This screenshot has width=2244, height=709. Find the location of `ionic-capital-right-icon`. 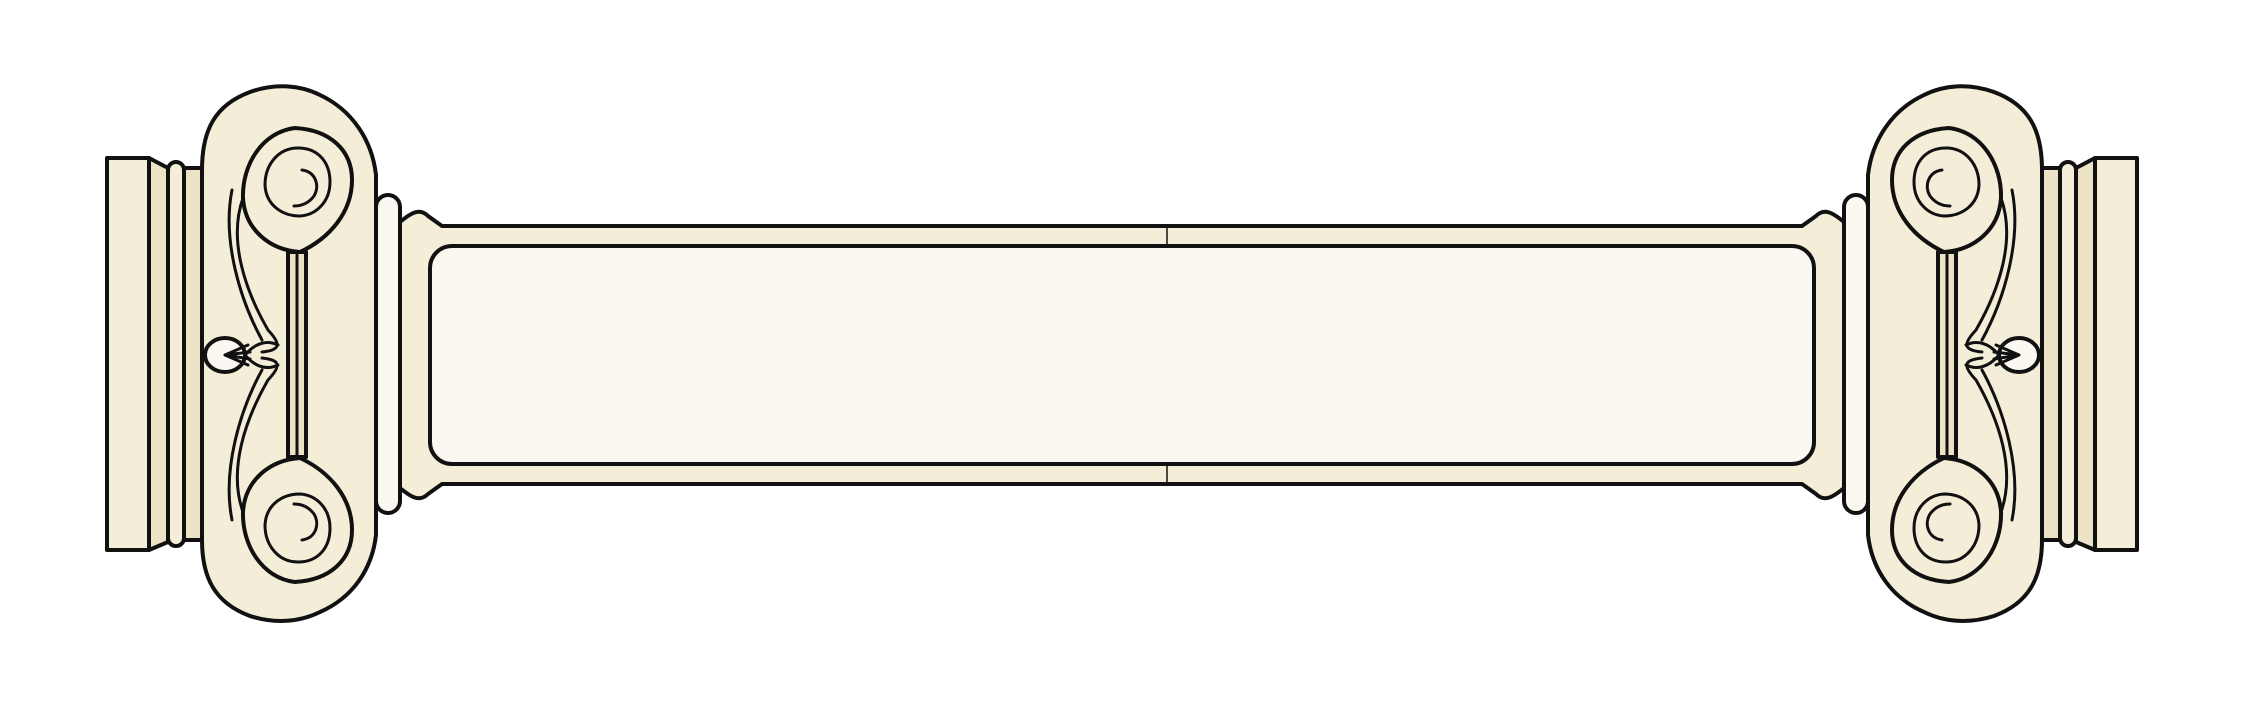

ionic-capital-right-icon is located at coordinates (1990, 353).